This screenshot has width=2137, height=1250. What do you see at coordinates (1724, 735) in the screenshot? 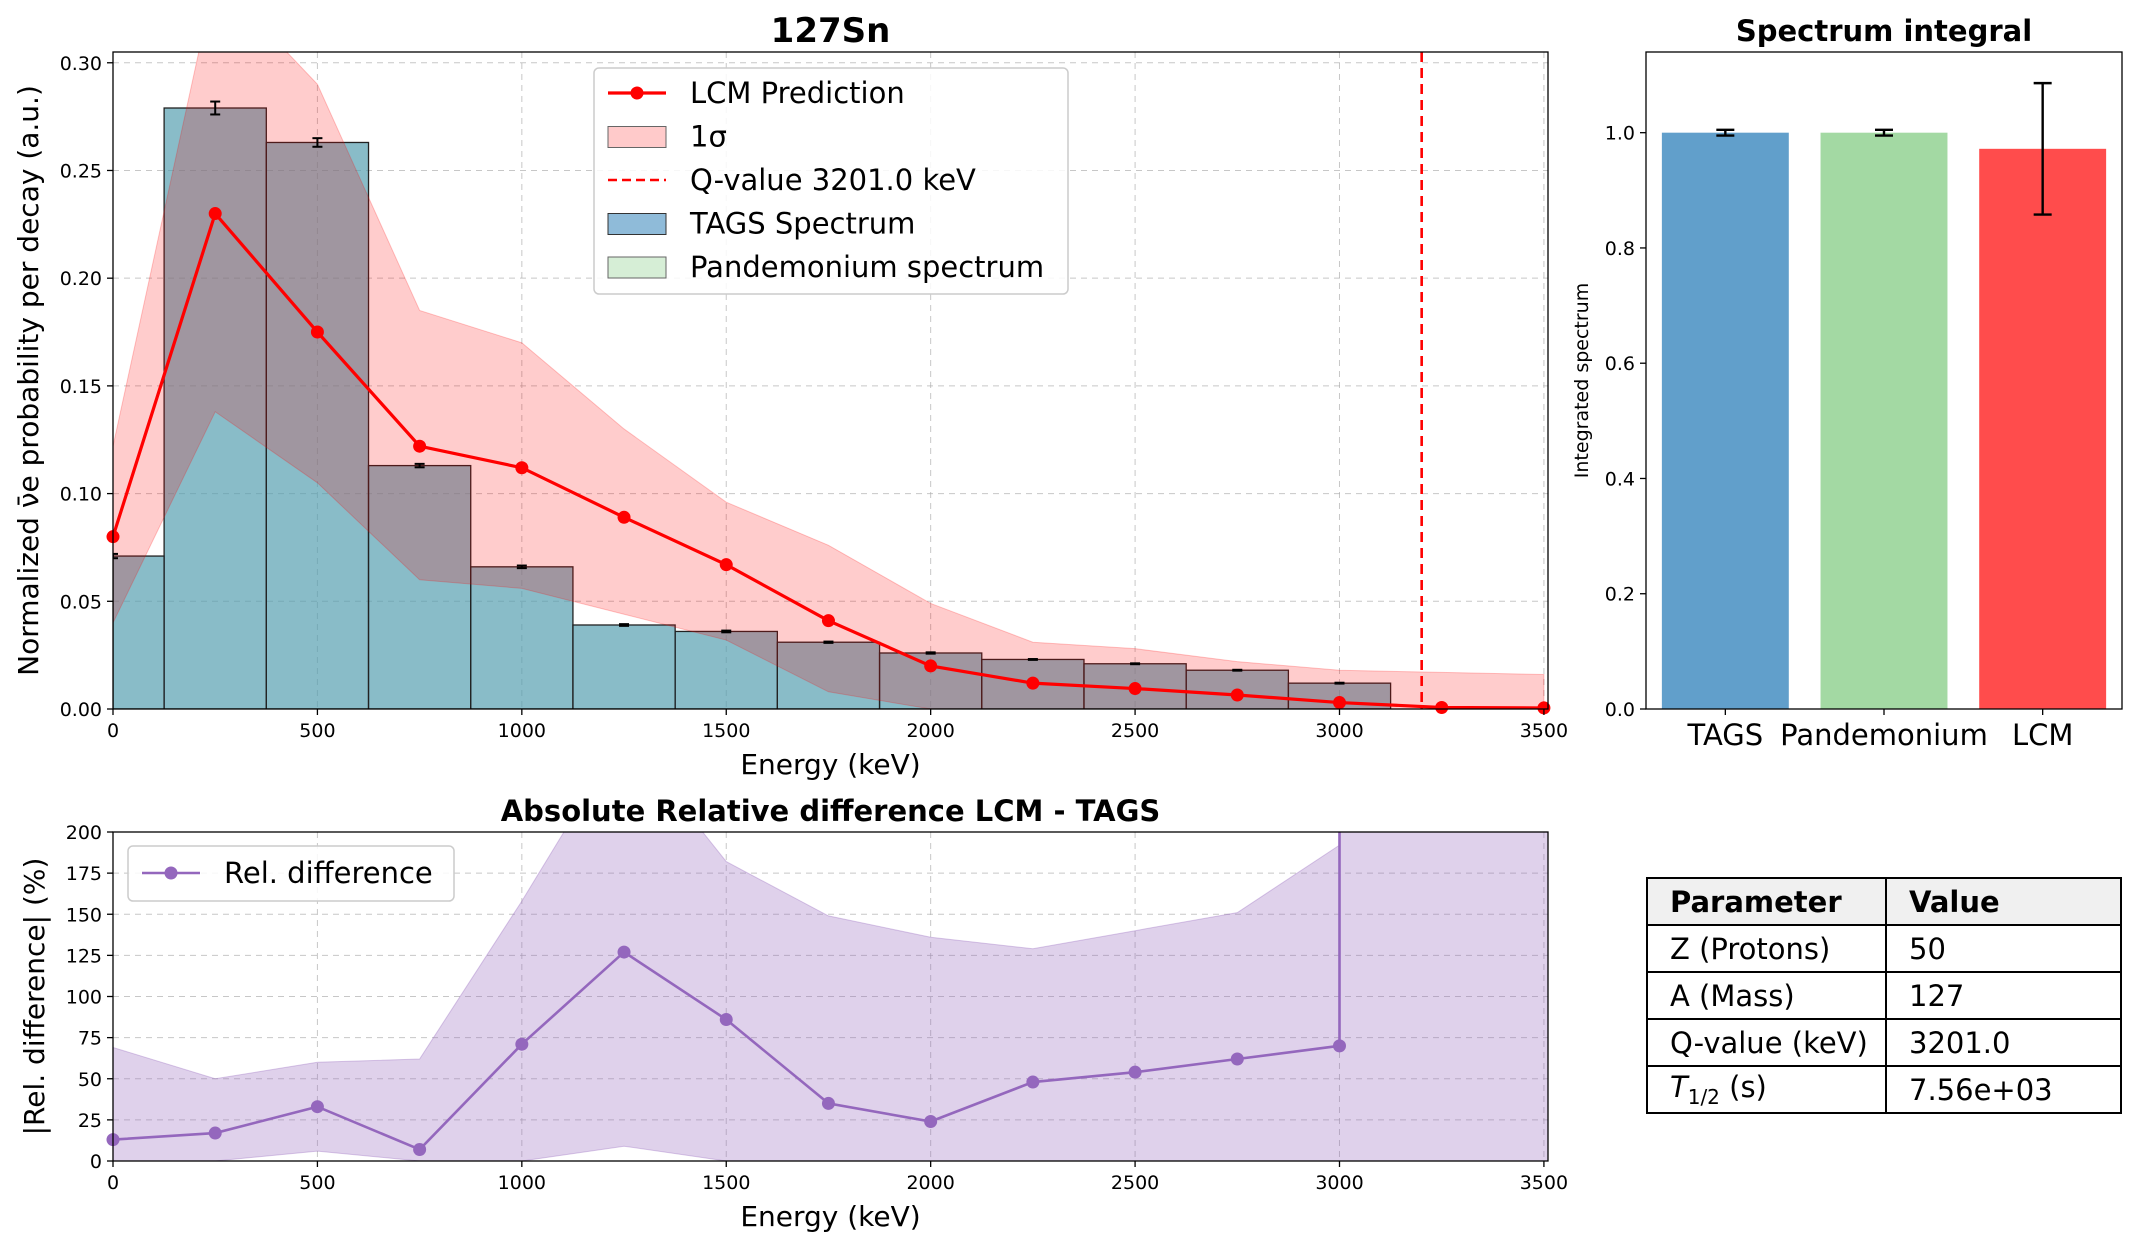
I see `integral-category-label: TAGS` at bounding box center [1724, 735].